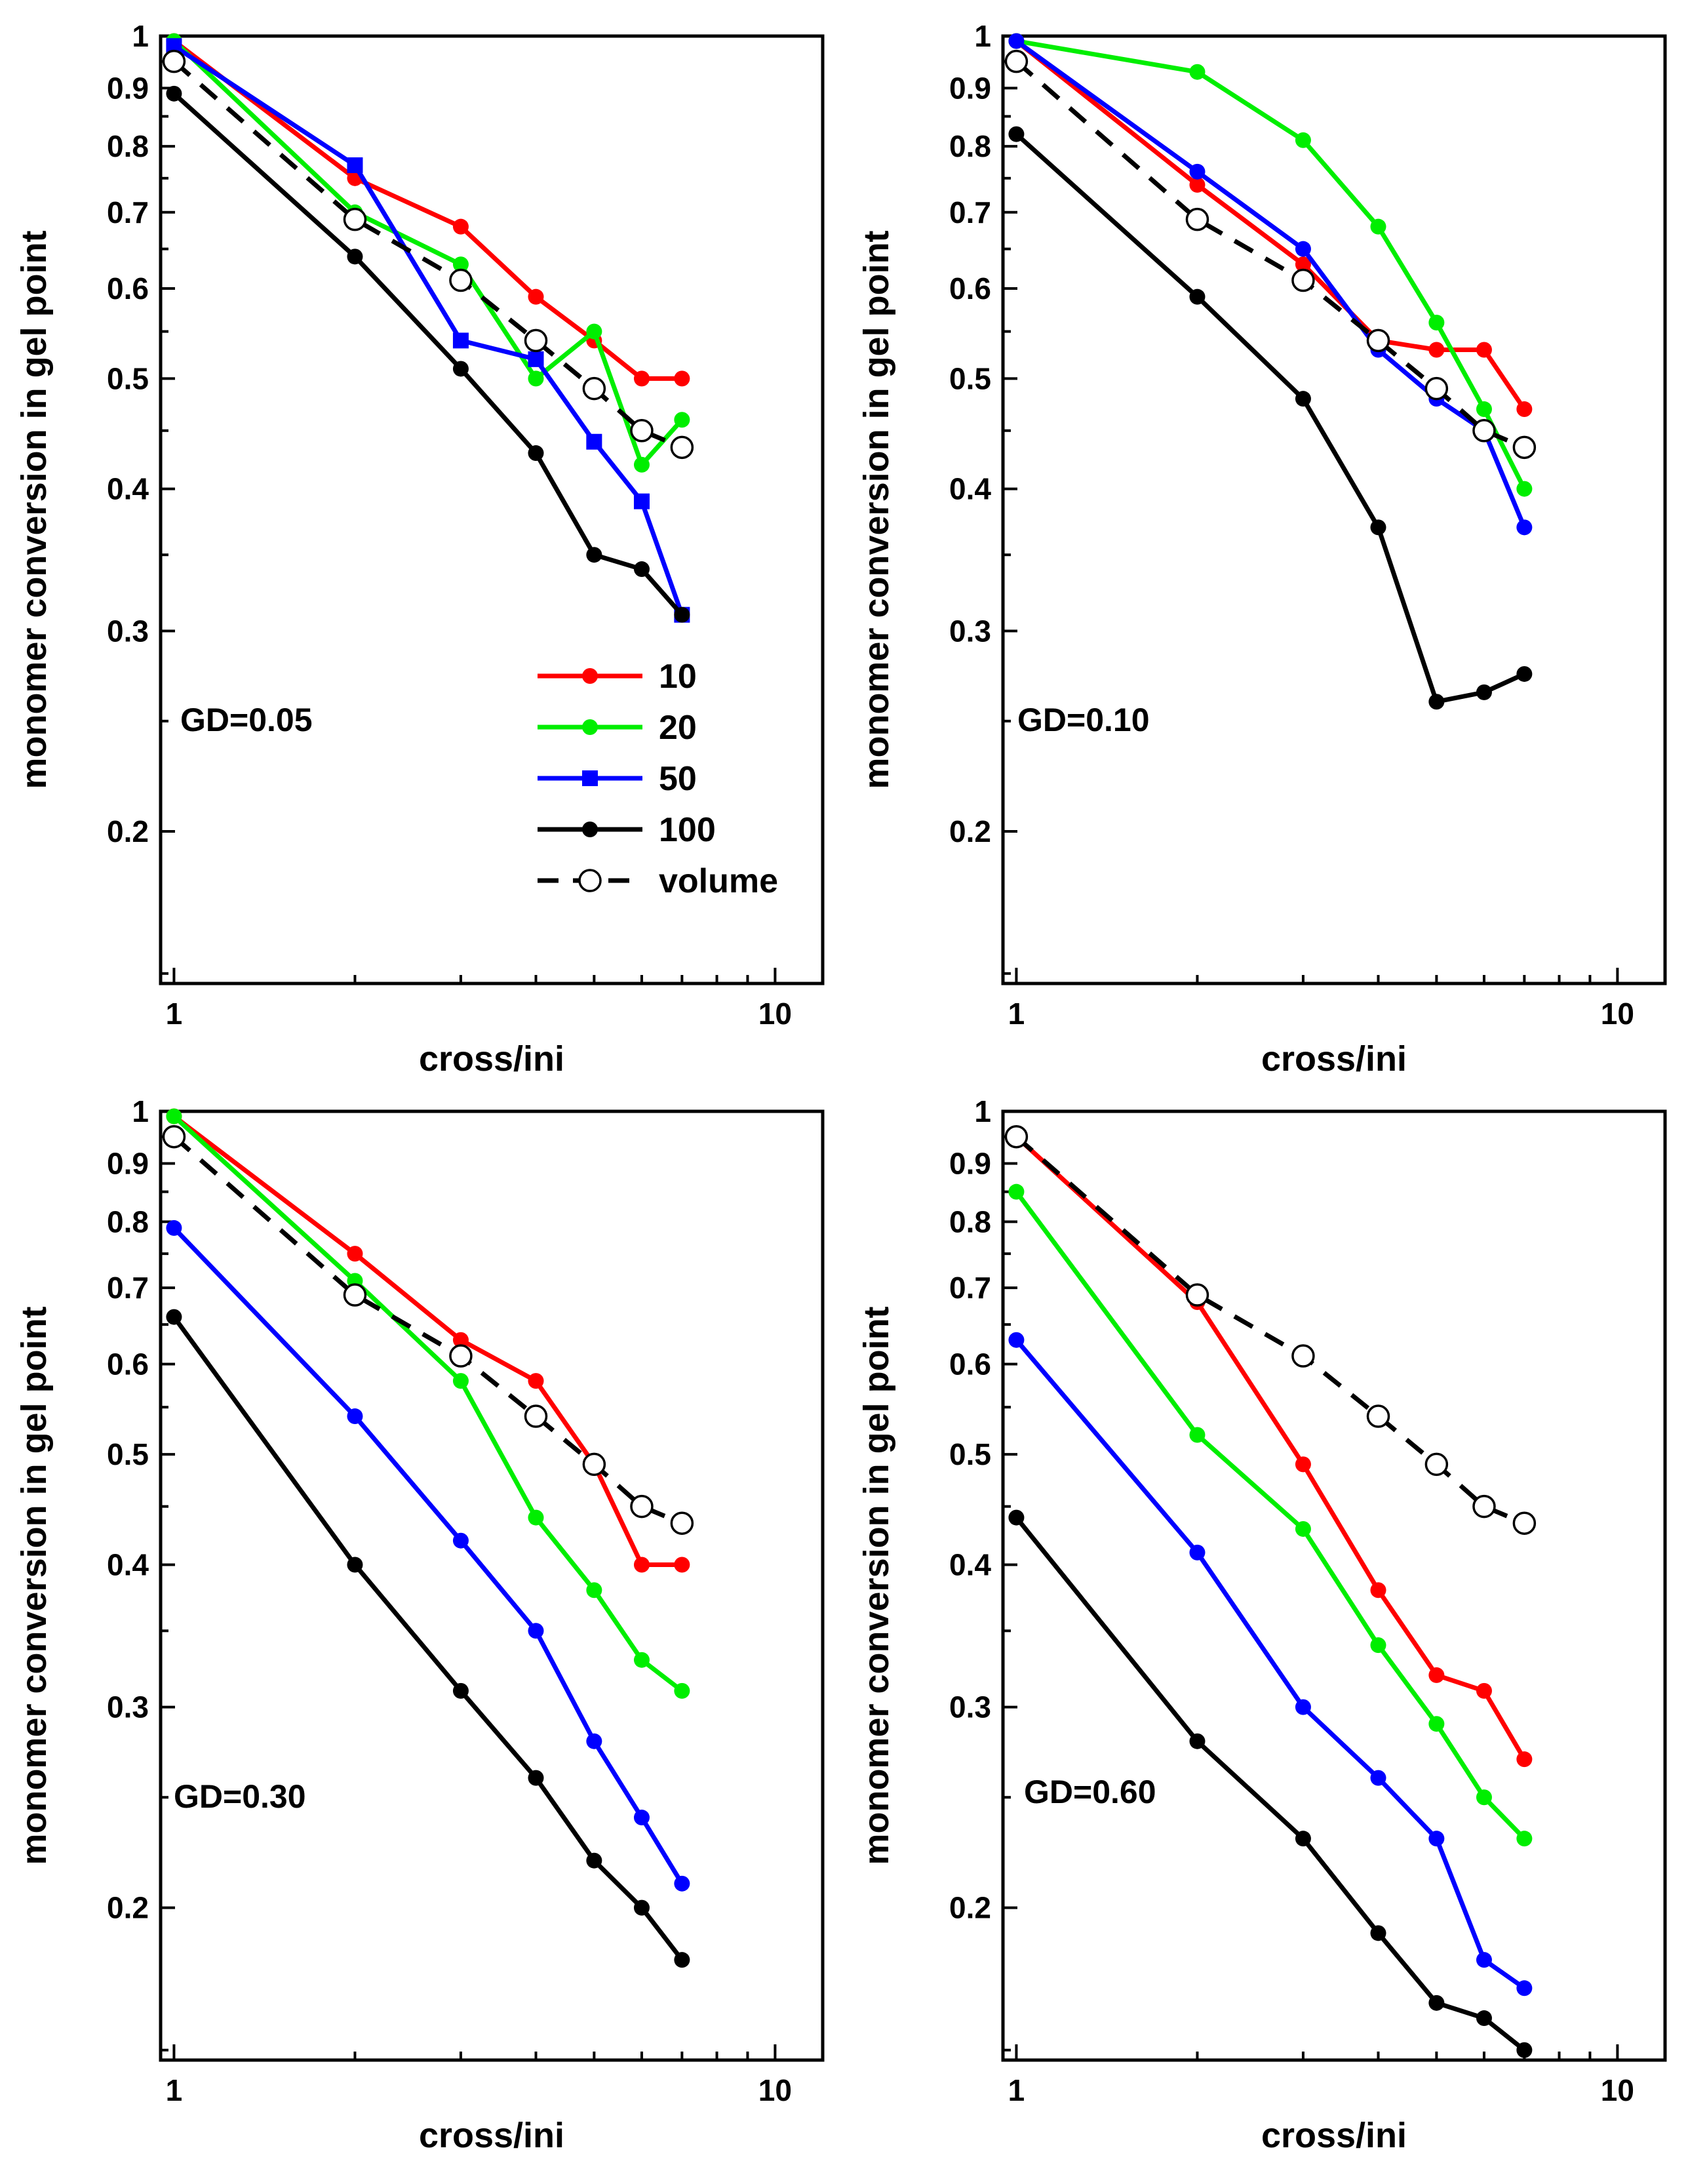 This screenshot has width=1688, height=2184. I want to click on legend-entry: 20, so click(617, 728).